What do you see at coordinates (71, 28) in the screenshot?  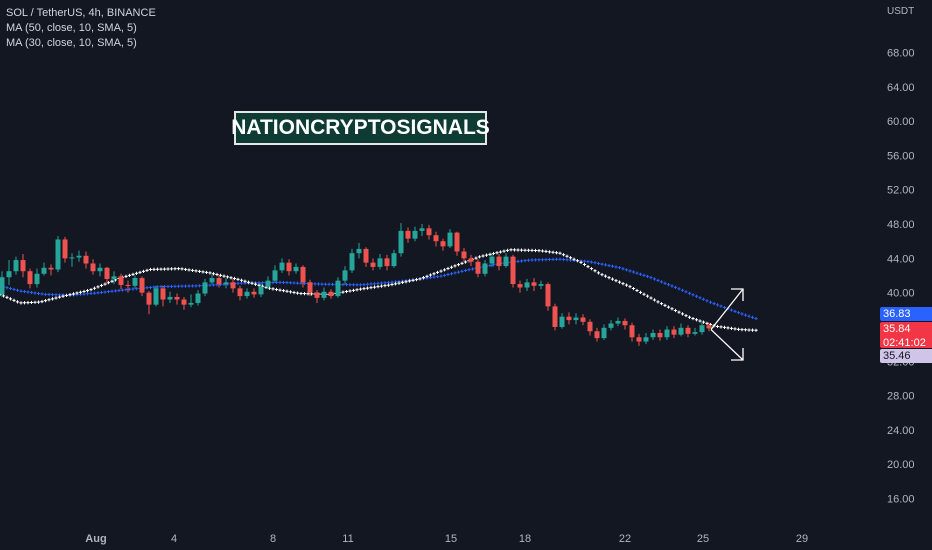 I see `ma50-legend: MA (50, close, 10, SMA, 5)` at bounding box center [71, 28].